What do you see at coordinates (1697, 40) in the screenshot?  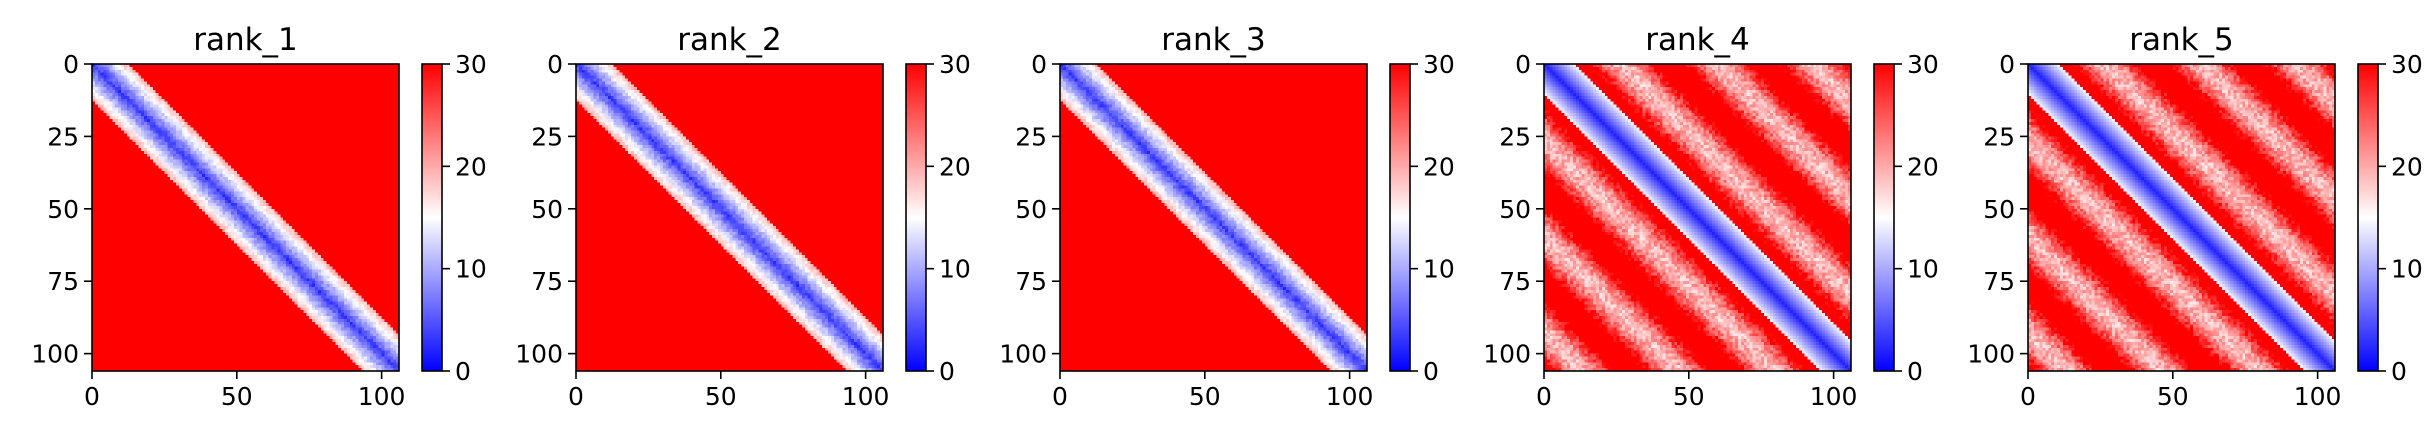 I see `panel-title: rank_4` at bounding box center [1697, 40].